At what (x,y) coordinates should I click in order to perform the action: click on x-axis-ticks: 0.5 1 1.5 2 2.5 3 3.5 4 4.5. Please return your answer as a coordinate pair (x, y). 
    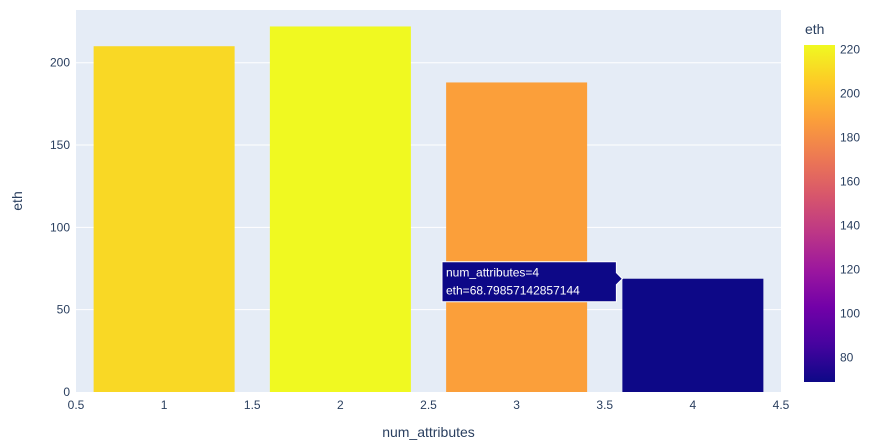
    Looking at the image, I should click on (429, 405).